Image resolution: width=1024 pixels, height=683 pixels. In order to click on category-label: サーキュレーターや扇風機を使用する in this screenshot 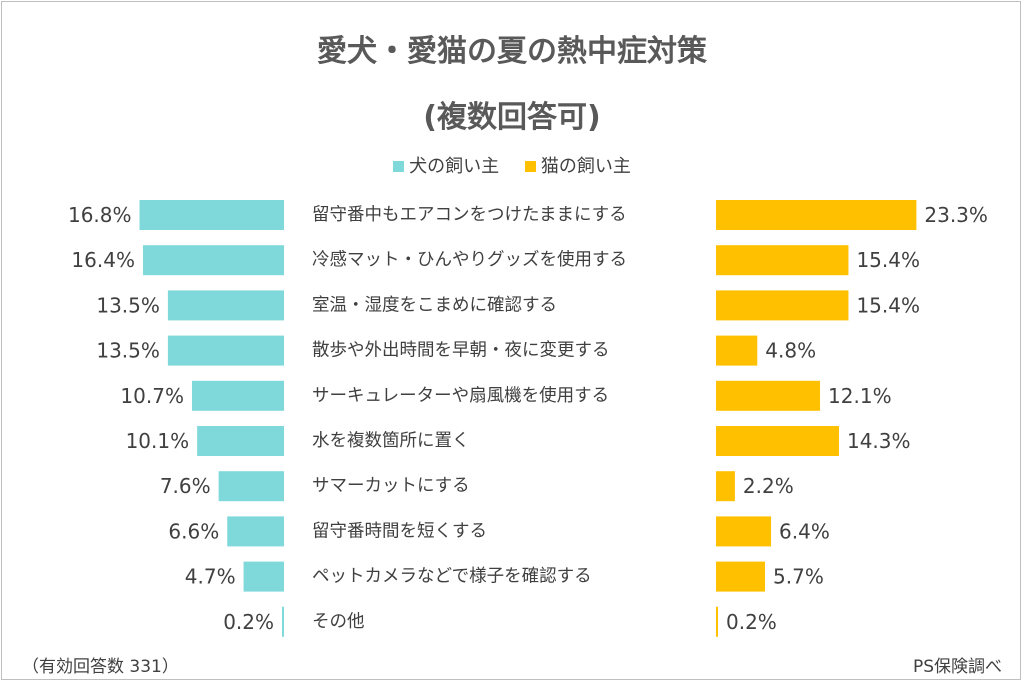, I will do `click(460, 395)`.